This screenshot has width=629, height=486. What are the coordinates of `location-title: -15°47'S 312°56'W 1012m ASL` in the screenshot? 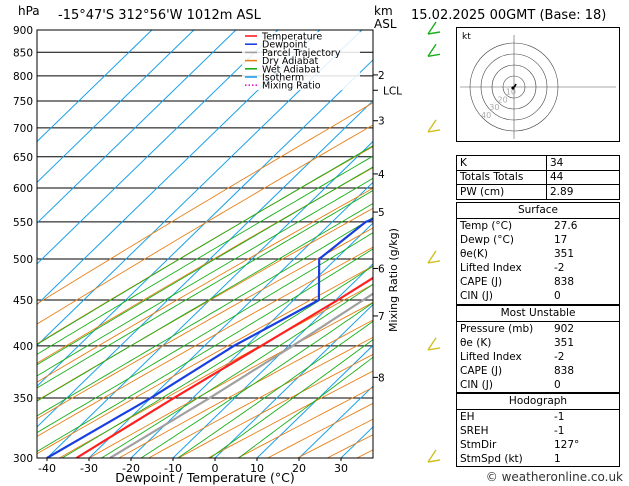 It's located at (159, 15).